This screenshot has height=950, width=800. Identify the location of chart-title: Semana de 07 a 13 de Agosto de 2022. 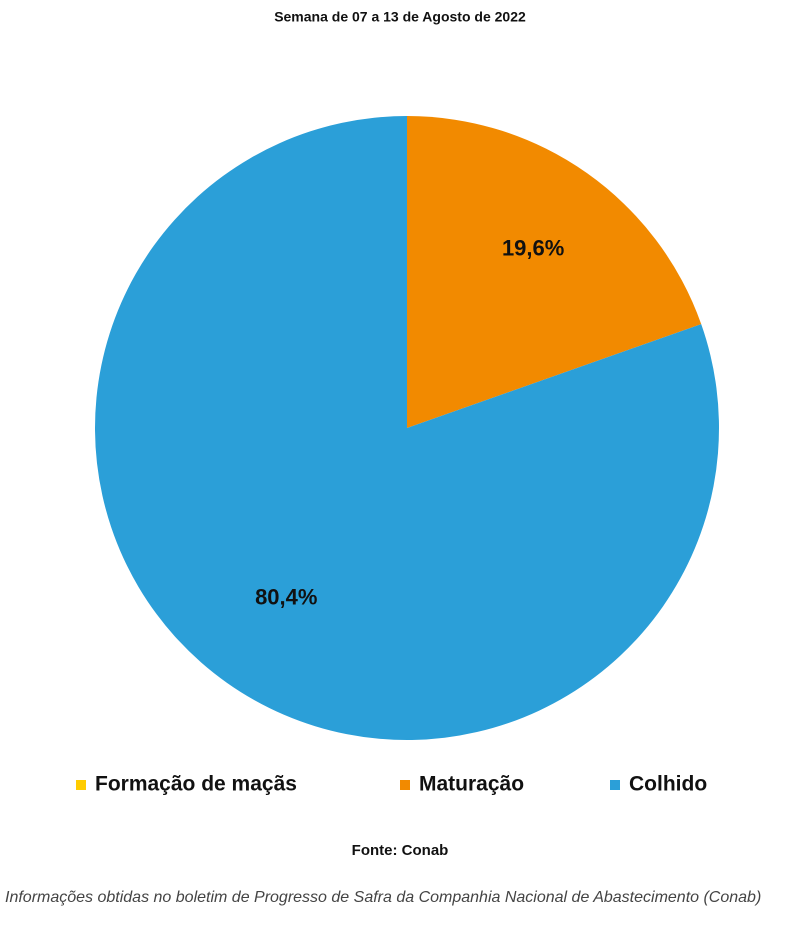
(400, 17).